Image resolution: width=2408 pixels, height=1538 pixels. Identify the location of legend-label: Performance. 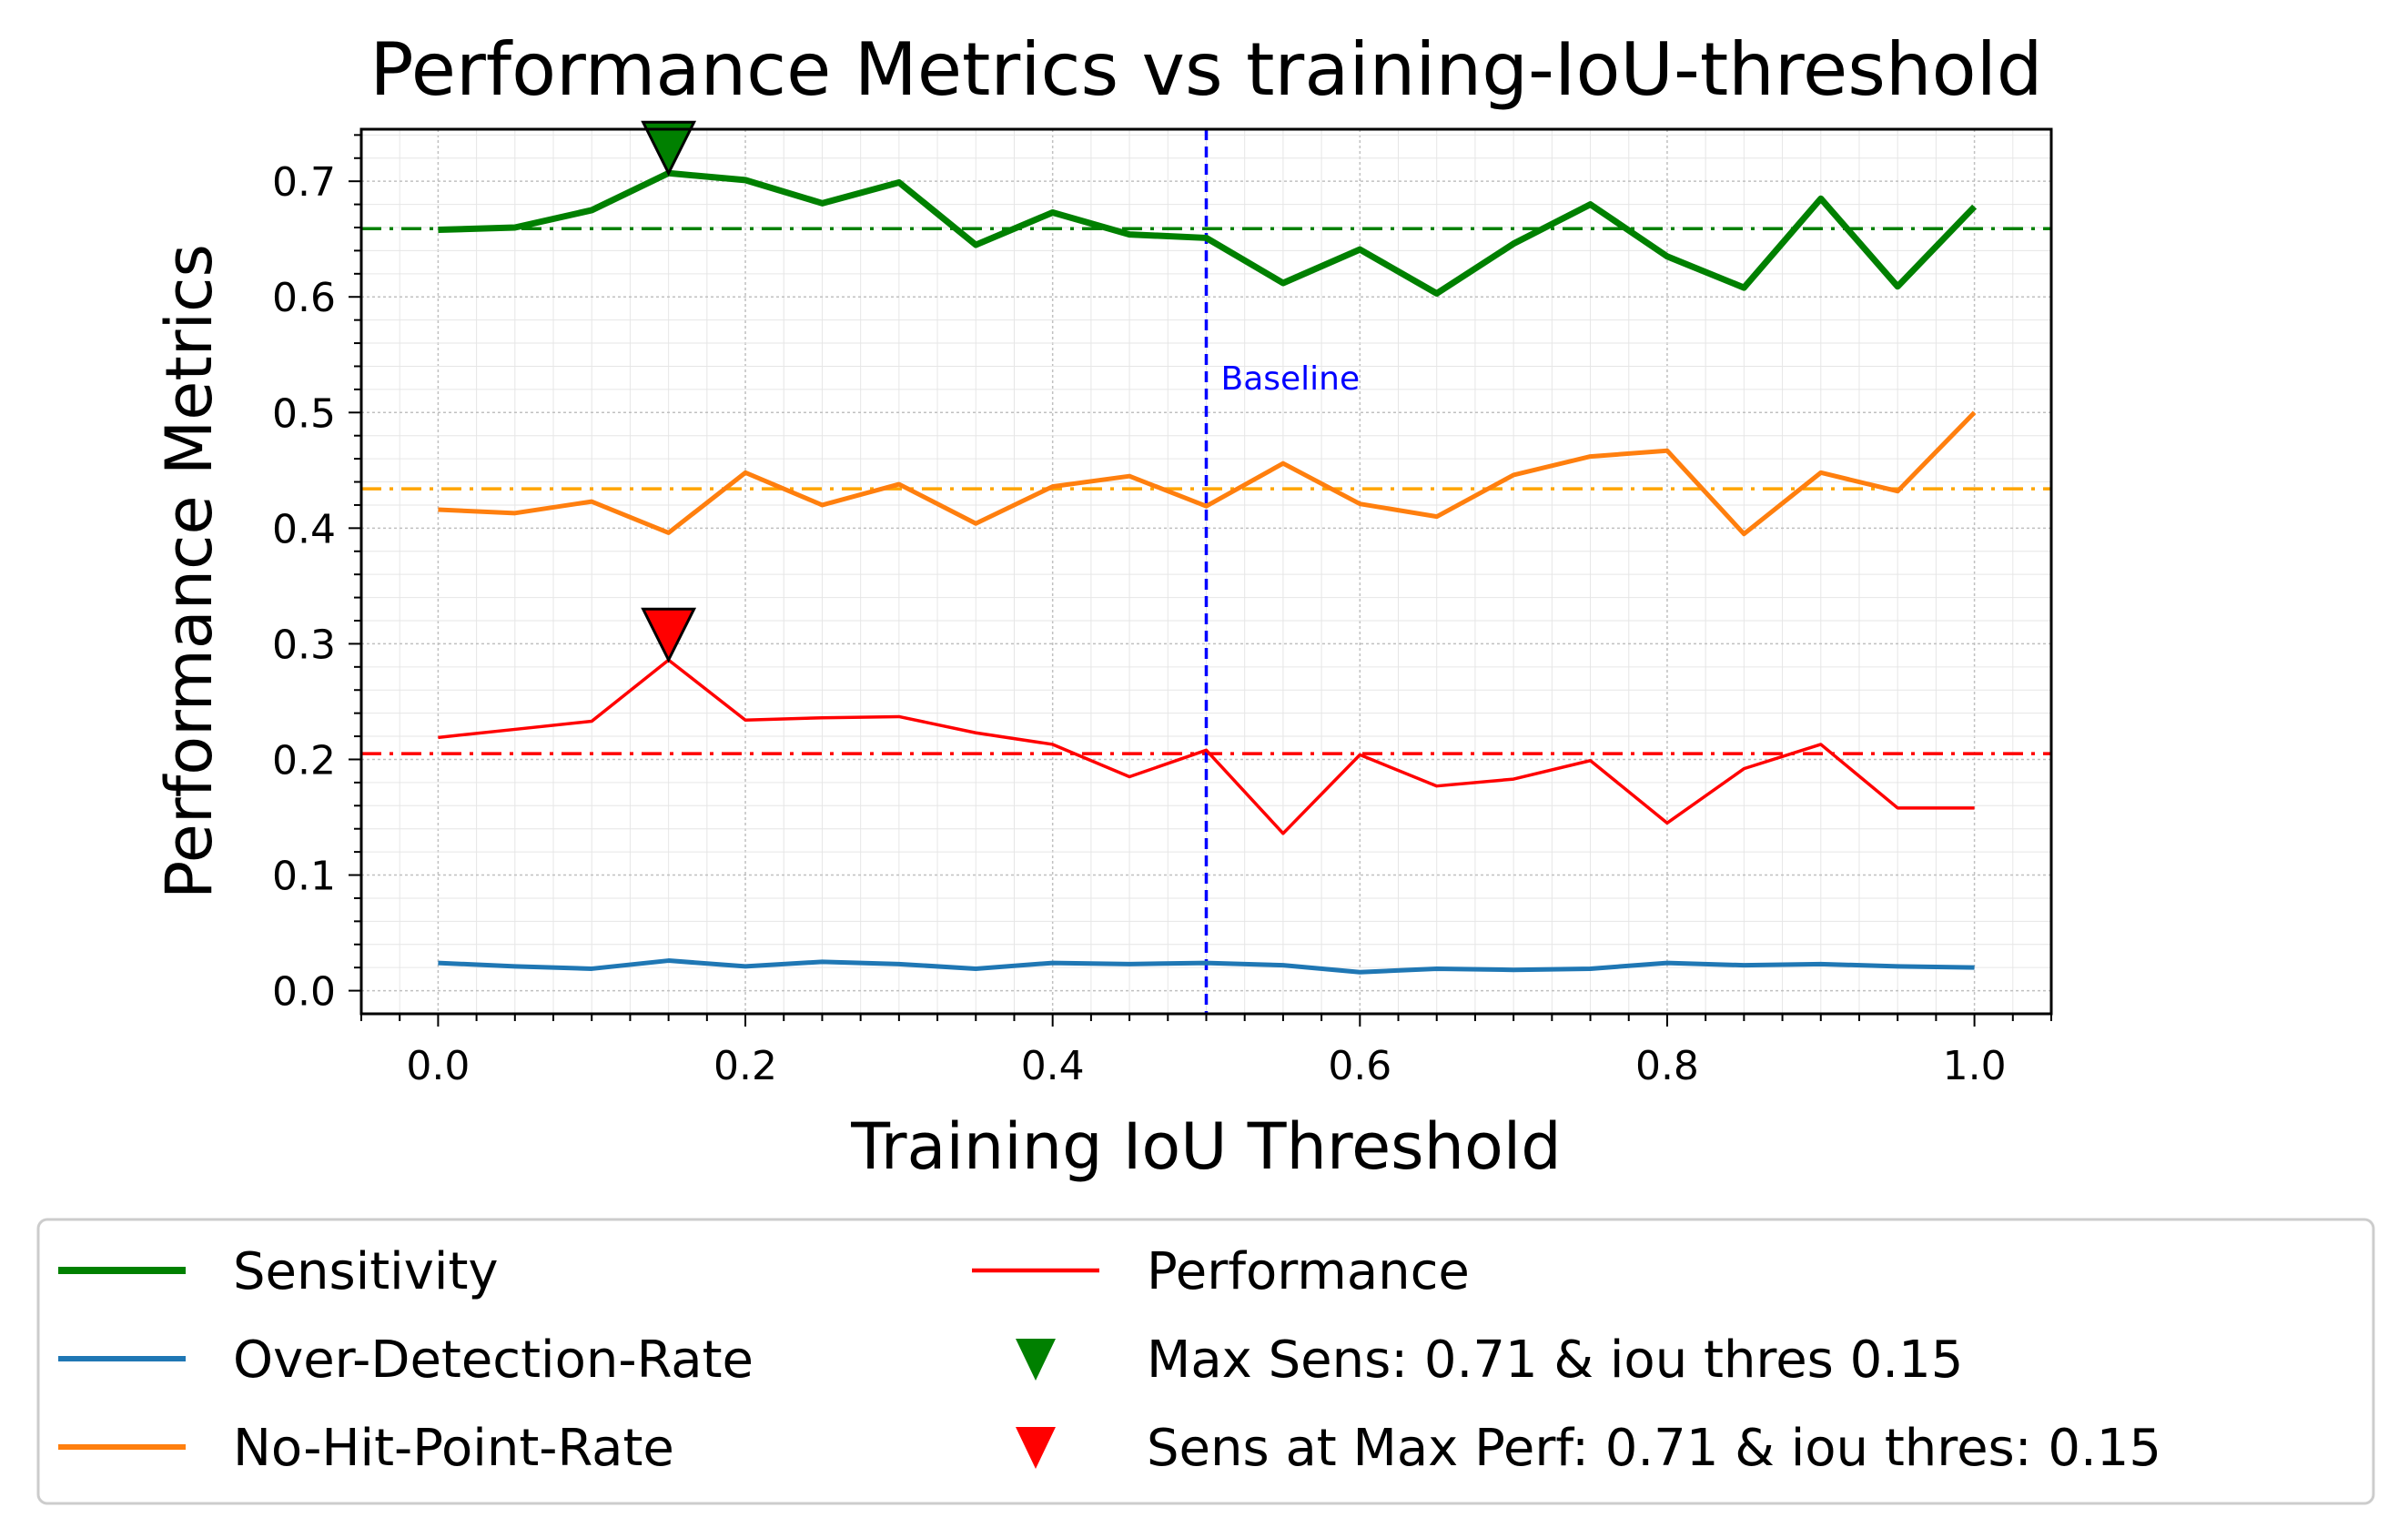
(1308, 1271).